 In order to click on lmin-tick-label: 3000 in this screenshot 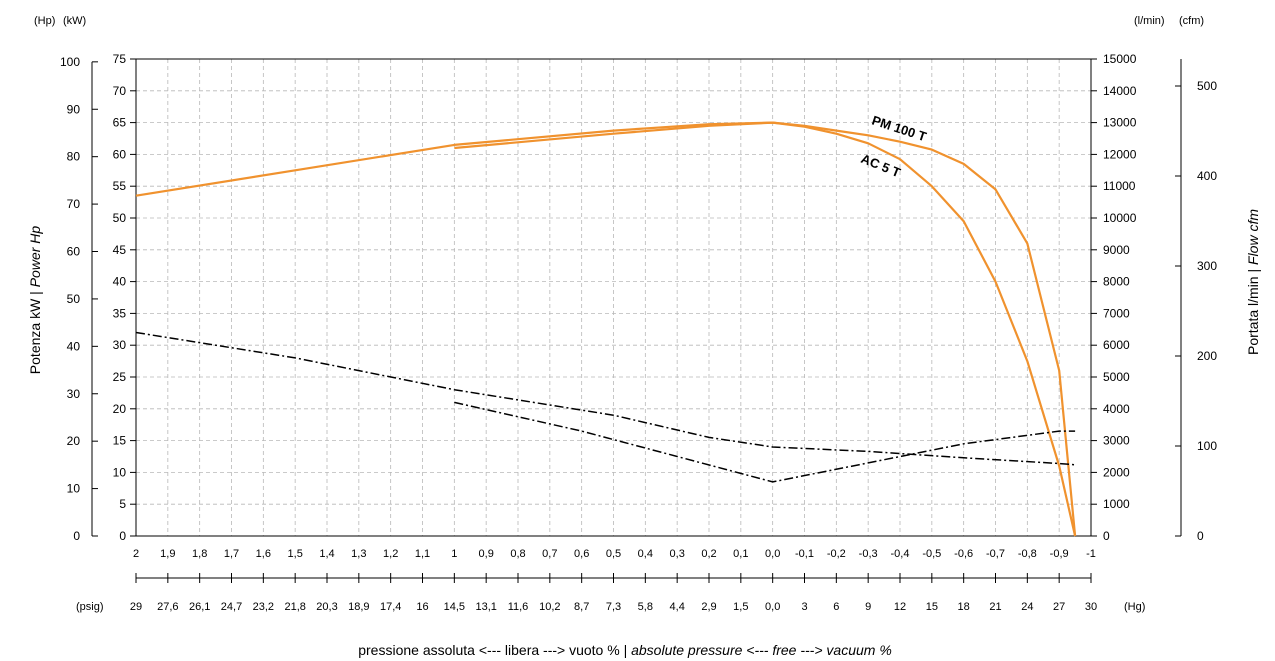, I will do `click(1116, 441)`.